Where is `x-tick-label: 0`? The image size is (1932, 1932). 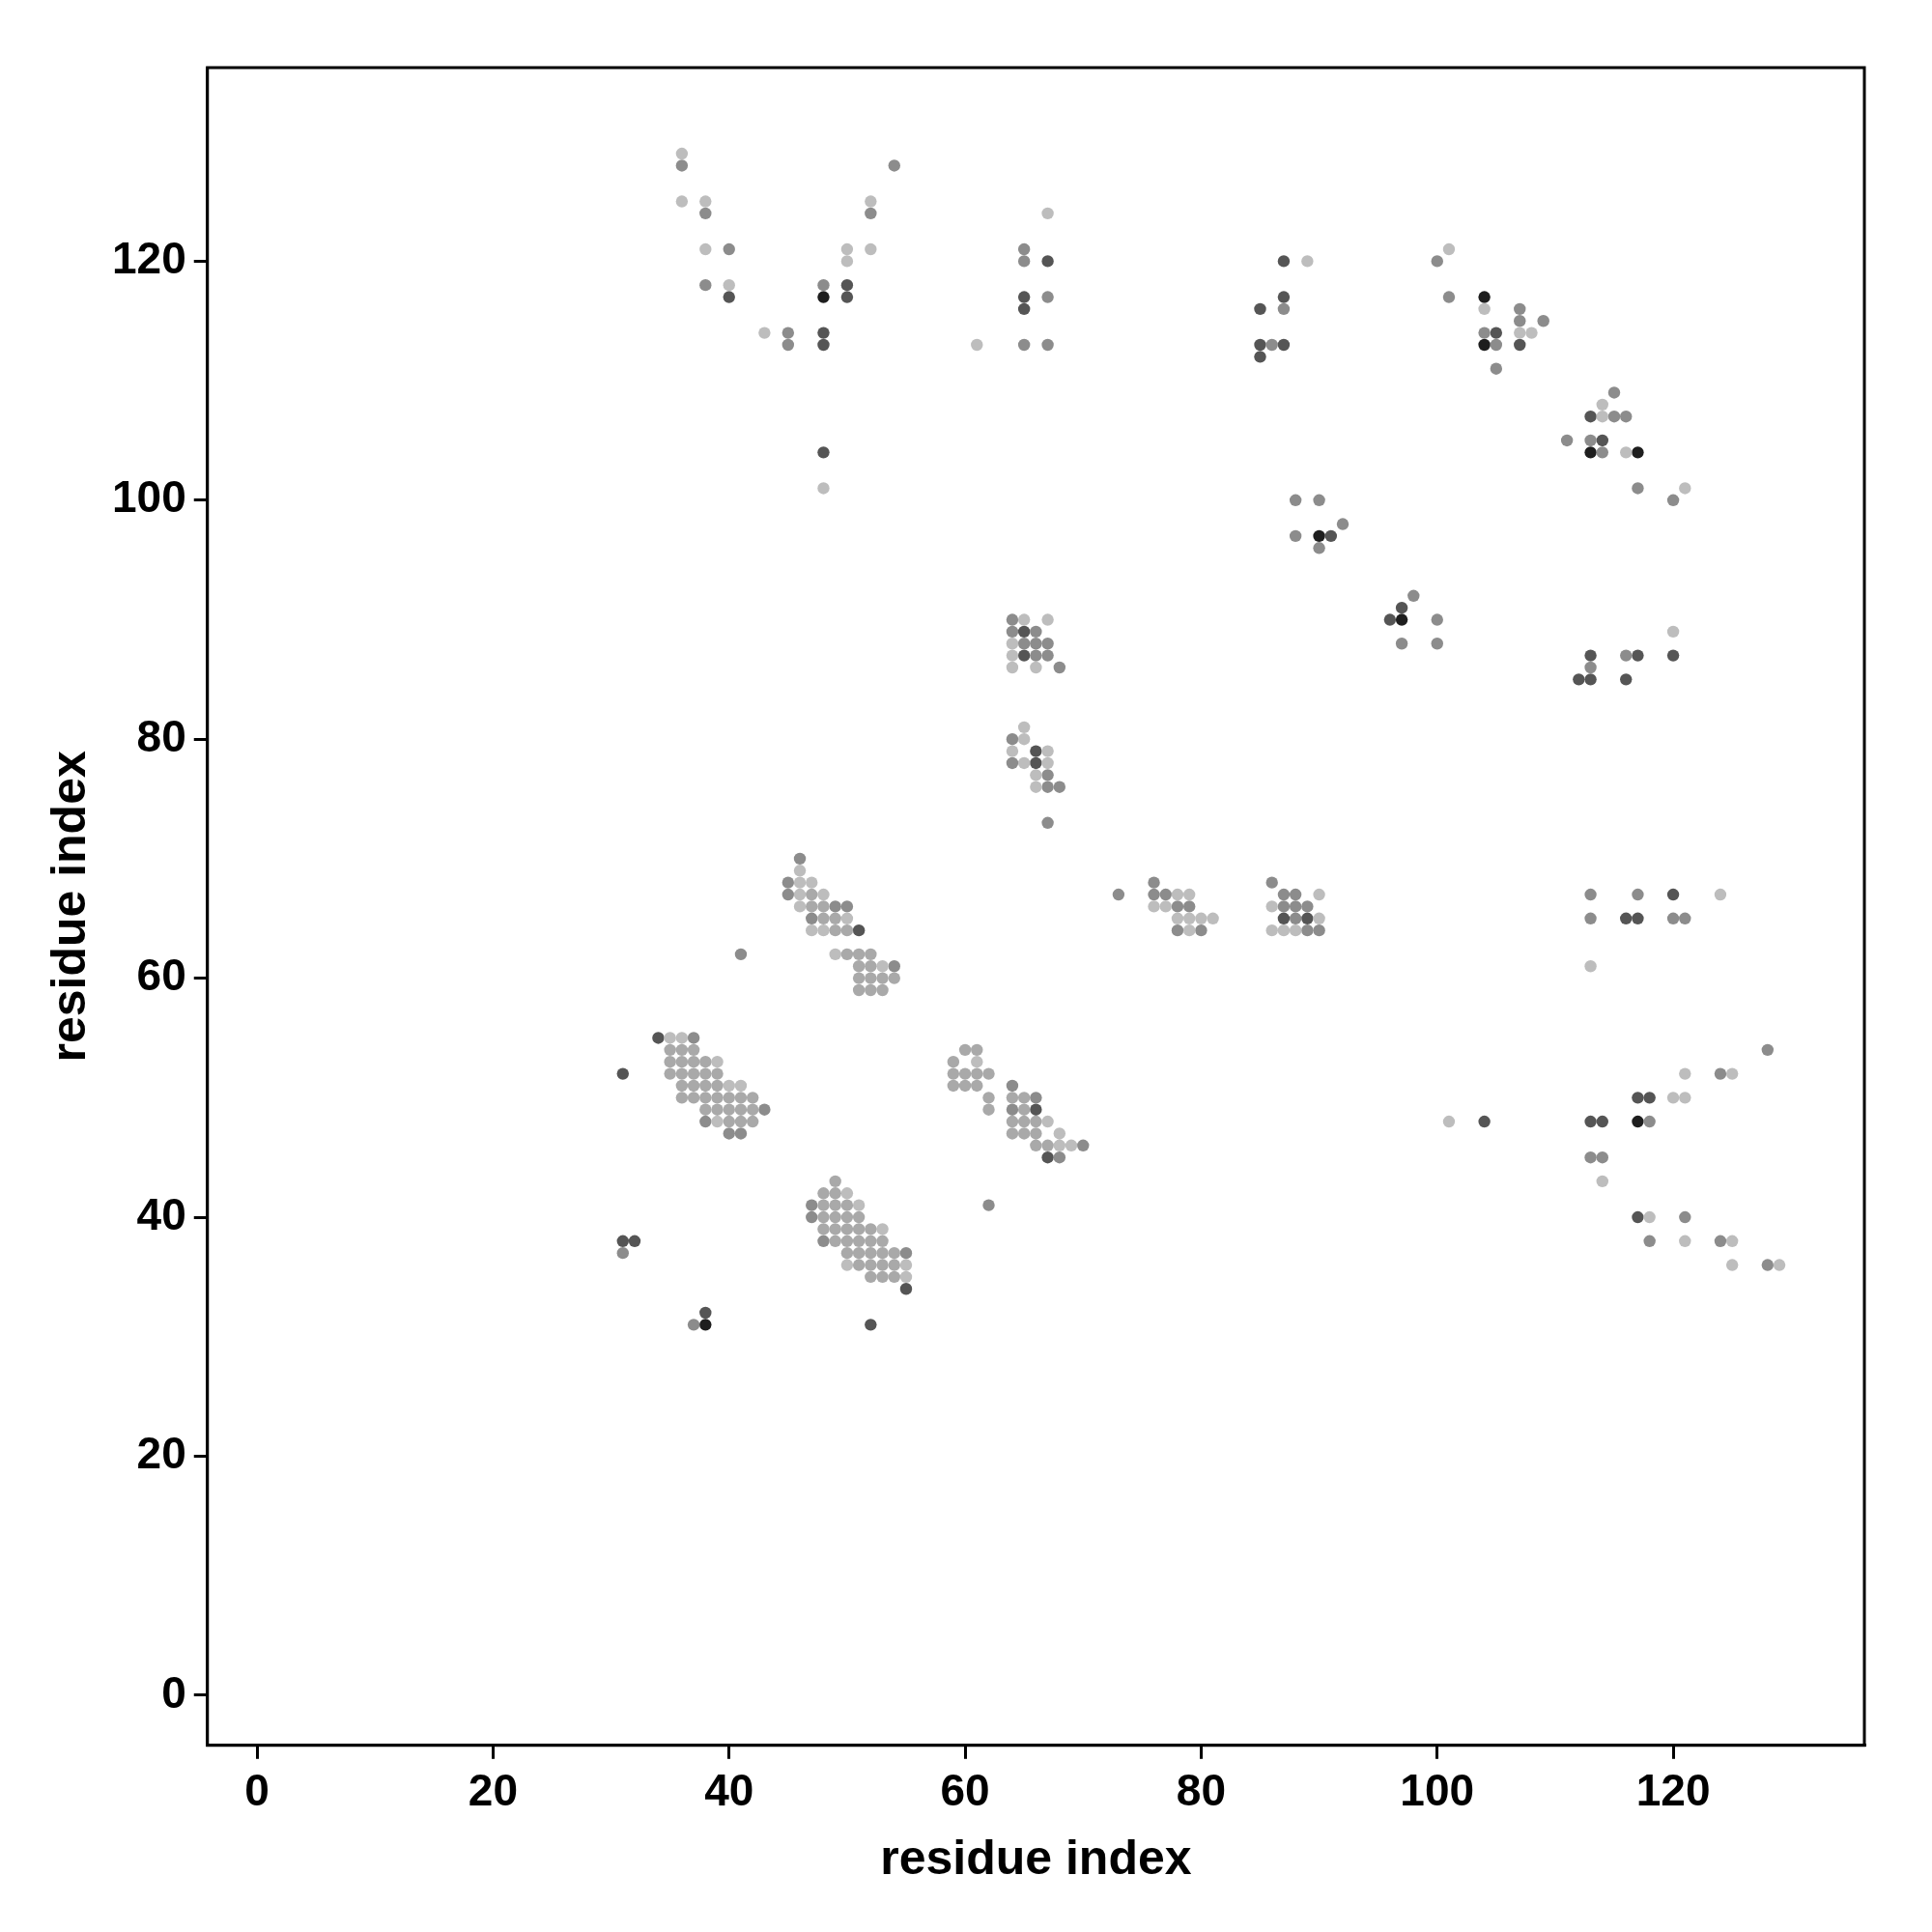 x-tick-label: 0 is located at coordinates (257, 1790).